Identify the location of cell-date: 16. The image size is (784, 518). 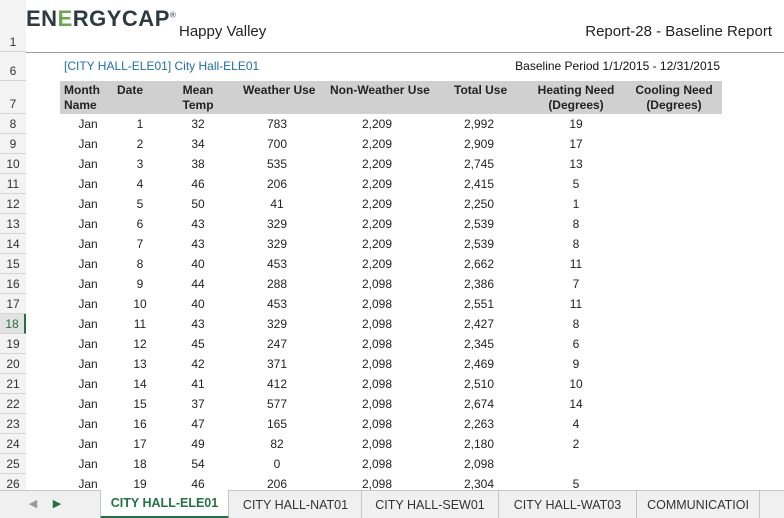
(140, 424).